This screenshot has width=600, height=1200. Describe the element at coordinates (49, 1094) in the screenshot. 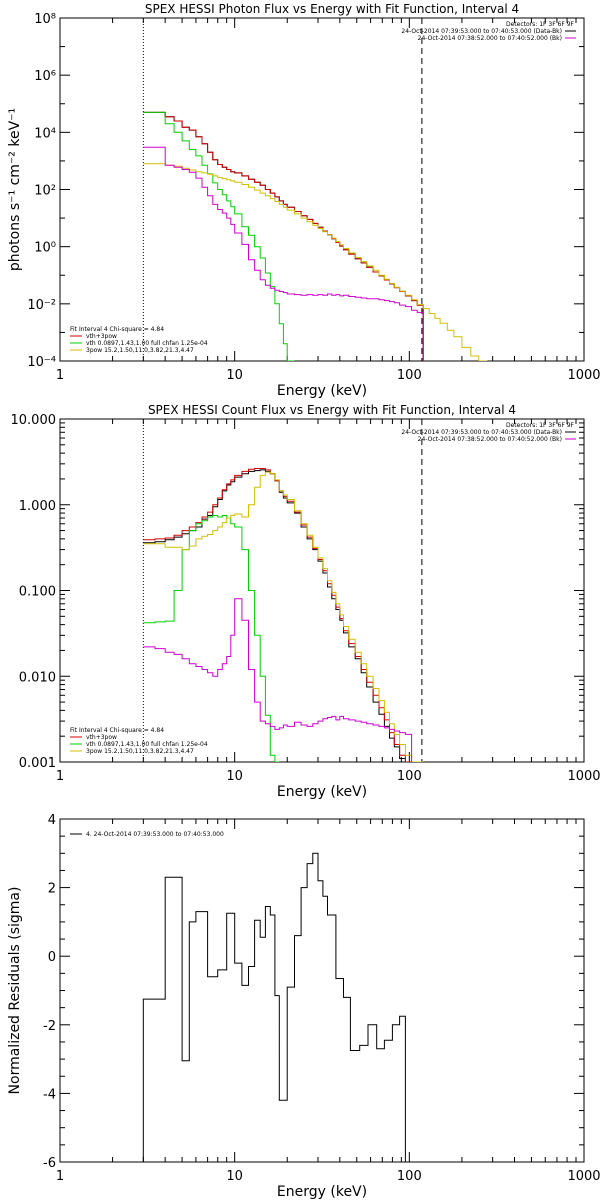

I see `y-tick-label: -4` at that location.